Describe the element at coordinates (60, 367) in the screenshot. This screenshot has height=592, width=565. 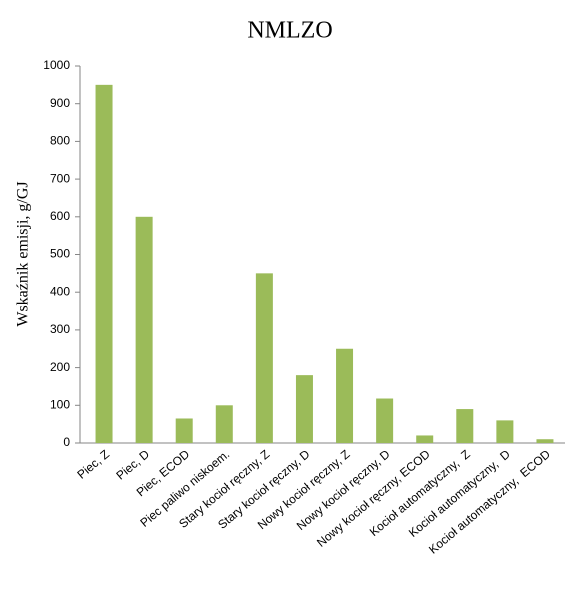
I see `y-tick-label: 200` at that location.